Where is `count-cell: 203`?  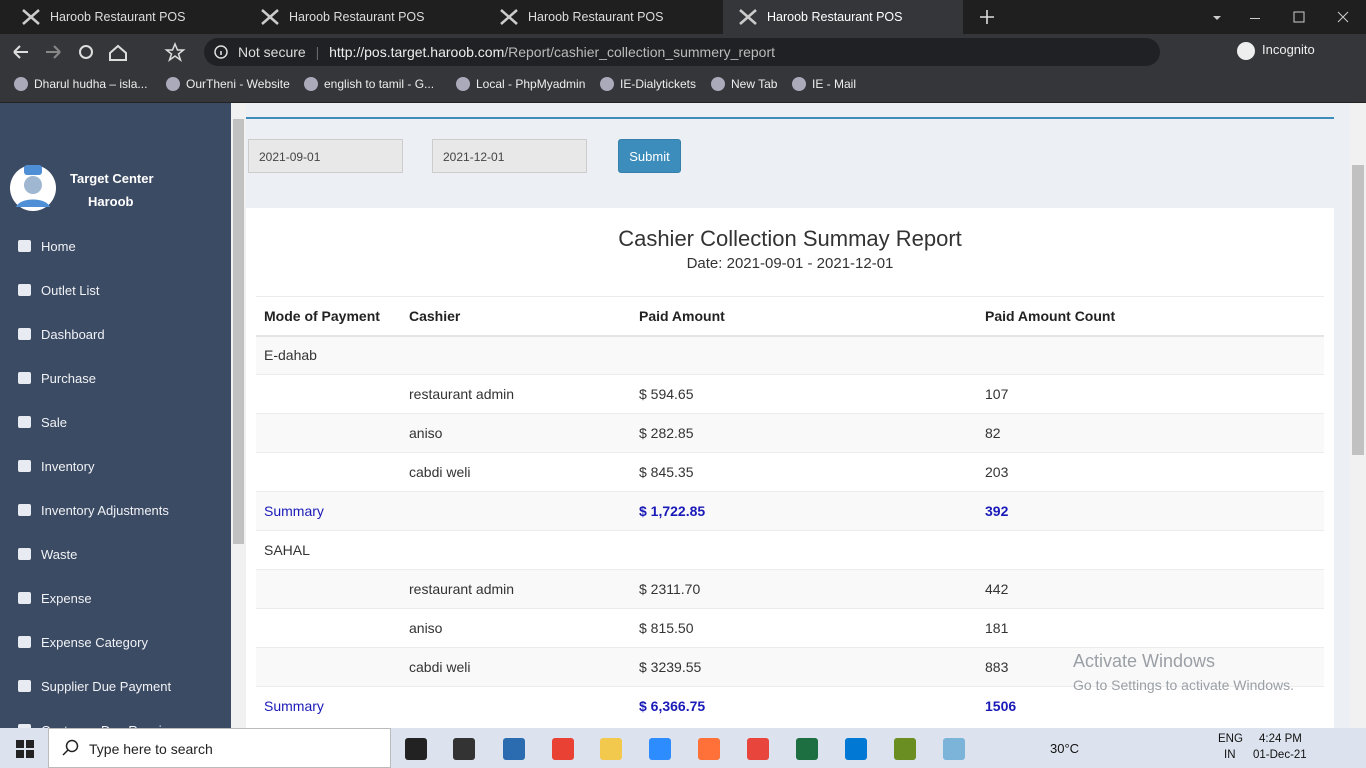
count-cell: 203 is located at coordinates (1150, 472).